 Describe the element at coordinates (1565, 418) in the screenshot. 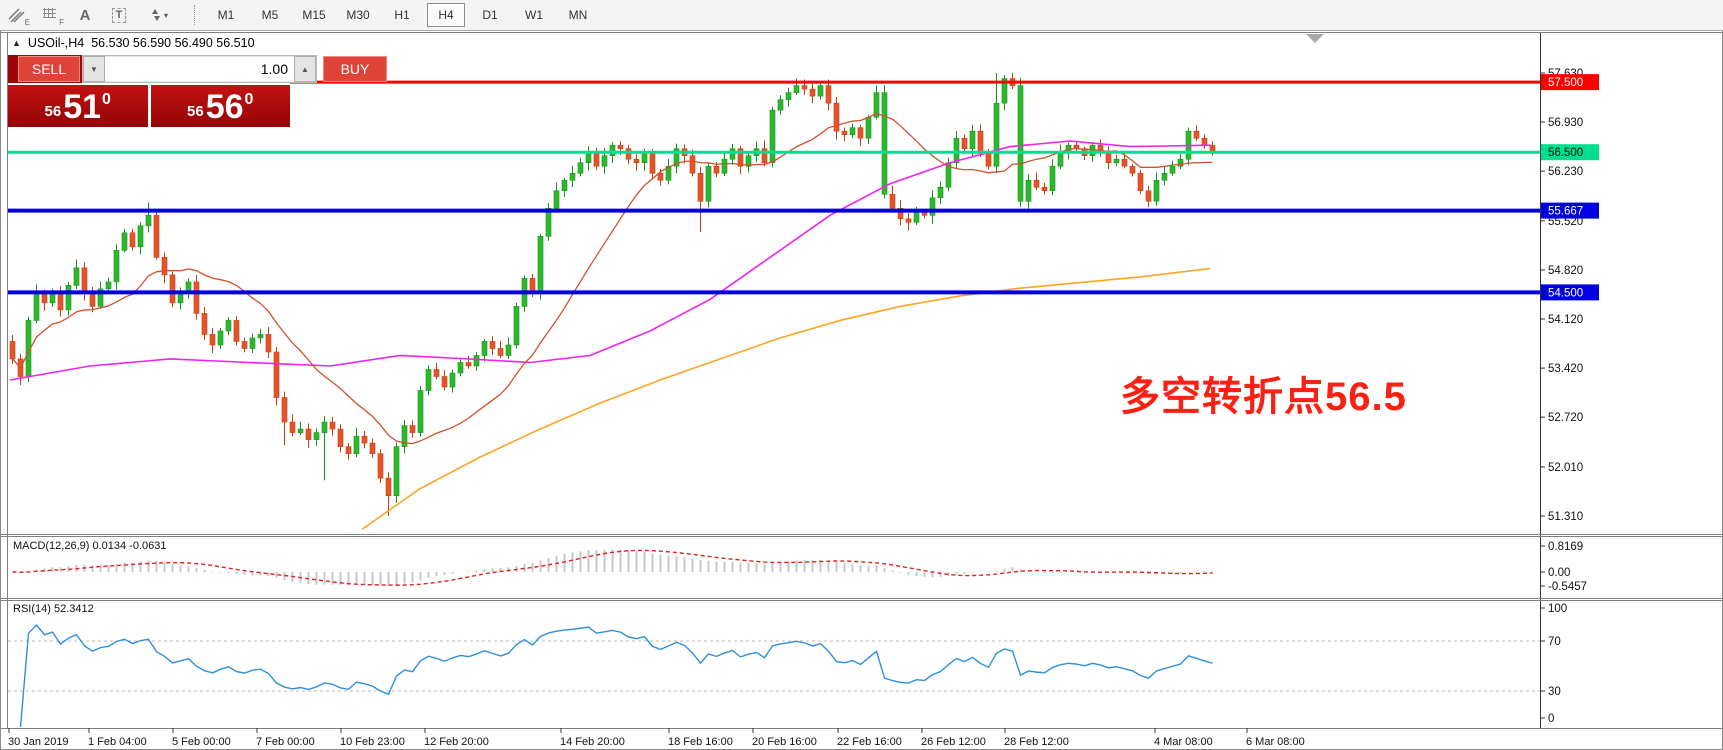

I see `svg-text: 52.720` at that location.